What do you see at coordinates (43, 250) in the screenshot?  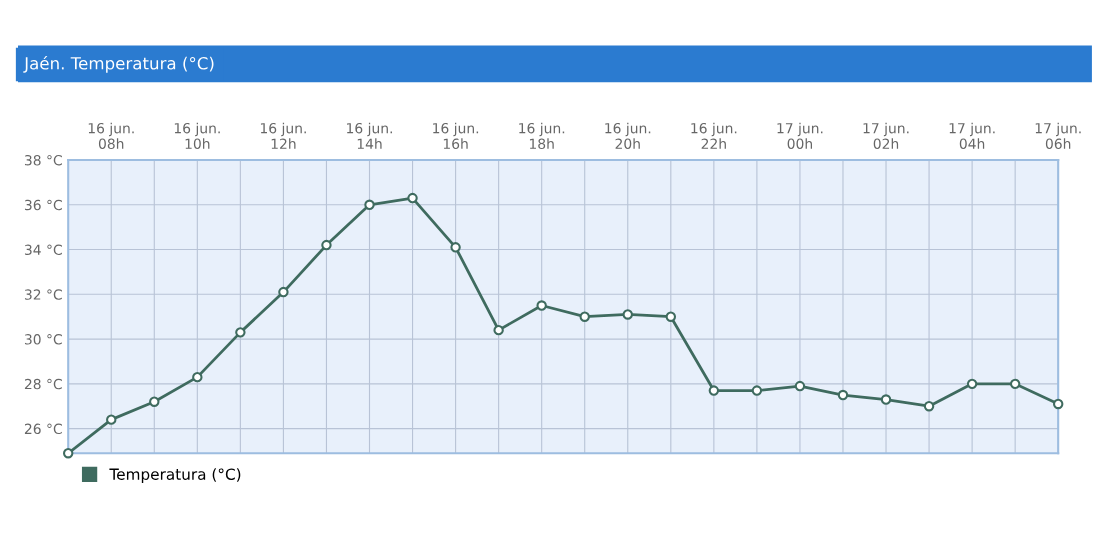 I see `y-tick-label: 34 °C` at bounding box center [43, 250].